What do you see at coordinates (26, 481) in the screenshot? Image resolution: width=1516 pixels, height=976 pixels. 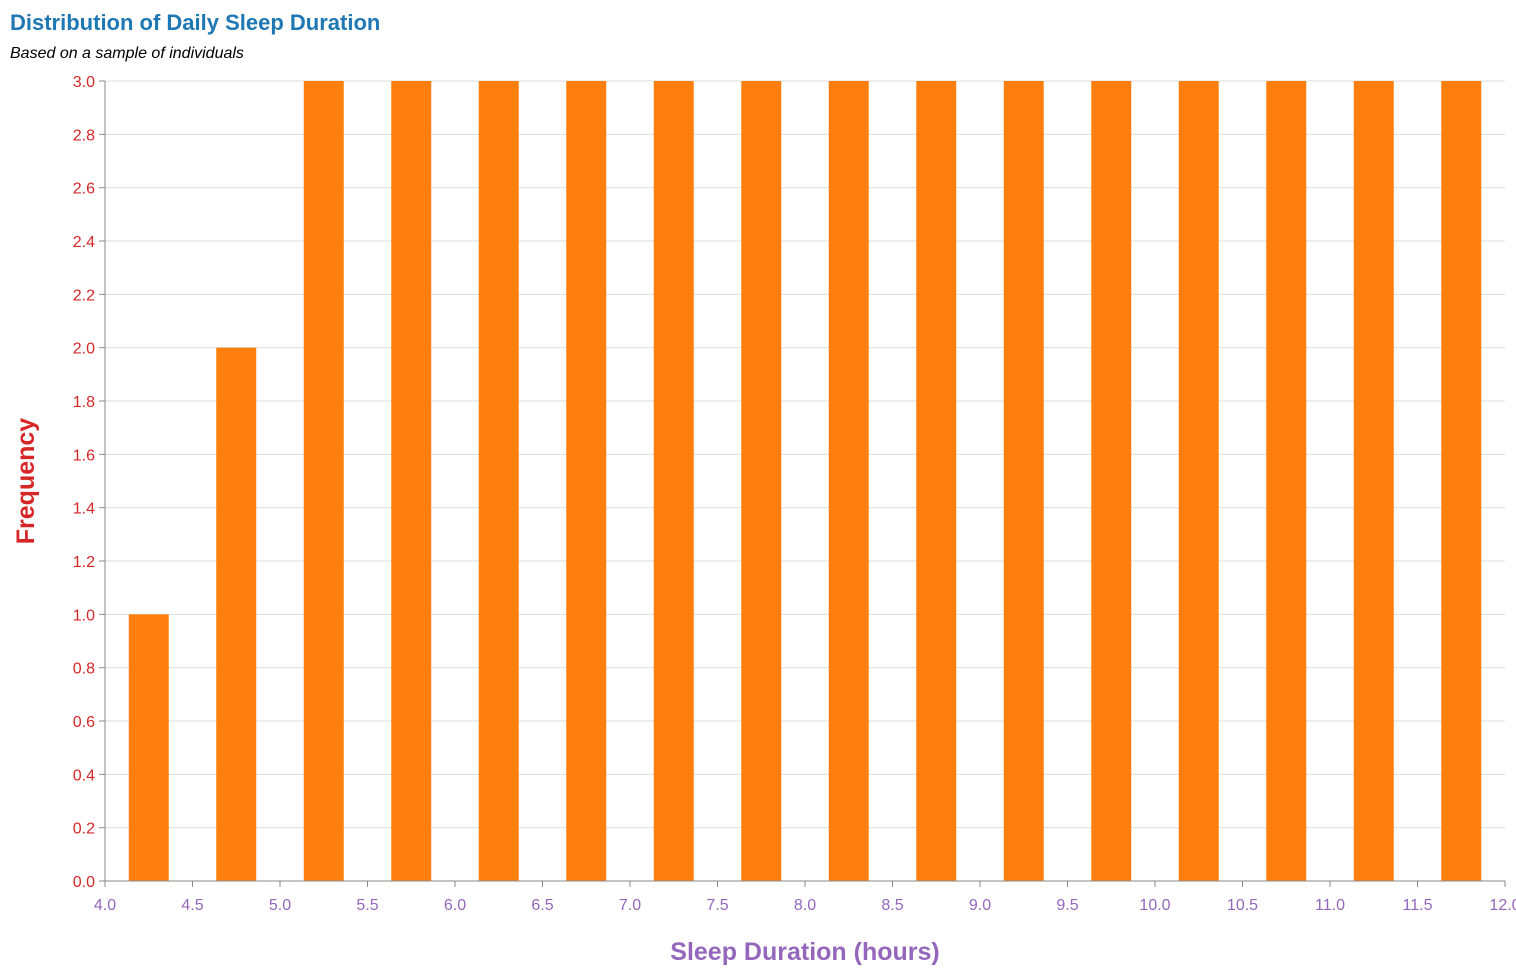 I see `y-axis-title: Frequency` at bounding box center [26, 481].